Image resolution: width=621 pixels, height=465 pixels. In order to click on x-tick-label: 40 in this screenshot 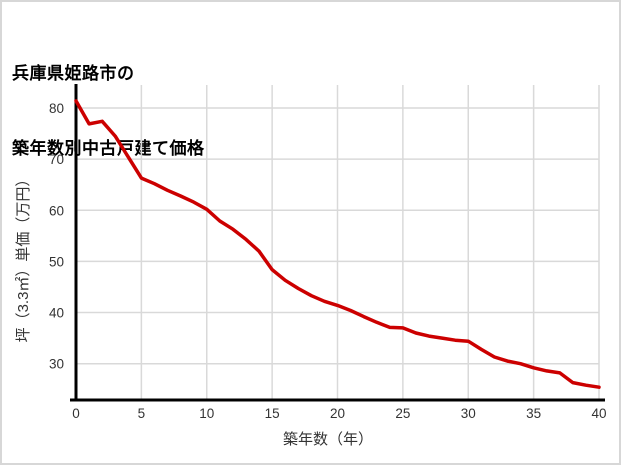, I will do `click(598, 413)`.